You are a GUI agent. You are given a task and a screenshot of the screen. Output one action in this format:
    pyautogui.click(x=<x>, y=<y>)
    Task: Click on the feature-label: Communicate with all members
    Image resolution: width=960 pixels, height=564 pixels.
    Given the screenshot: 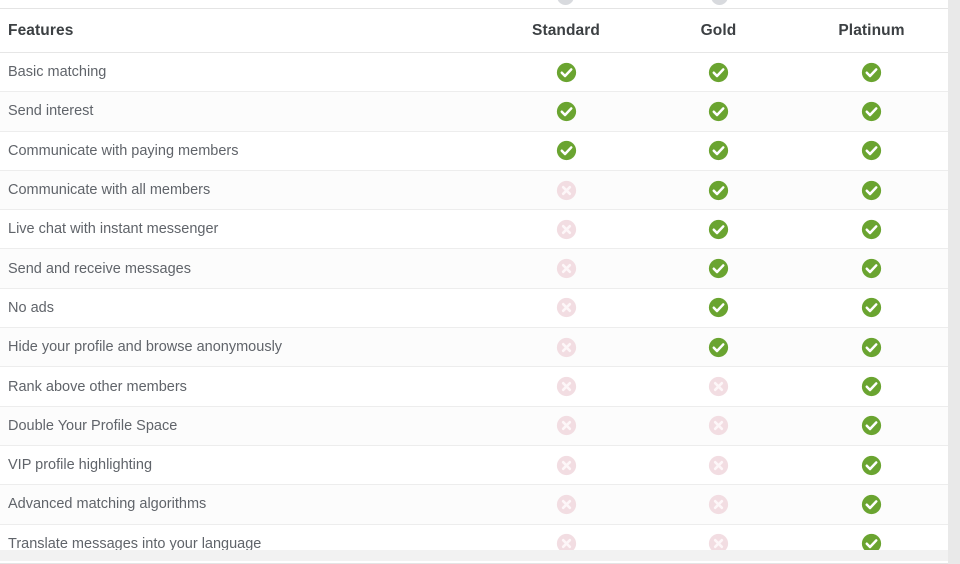 What is the action you would take?
    pyautogui.click(x=245, y=190)
    